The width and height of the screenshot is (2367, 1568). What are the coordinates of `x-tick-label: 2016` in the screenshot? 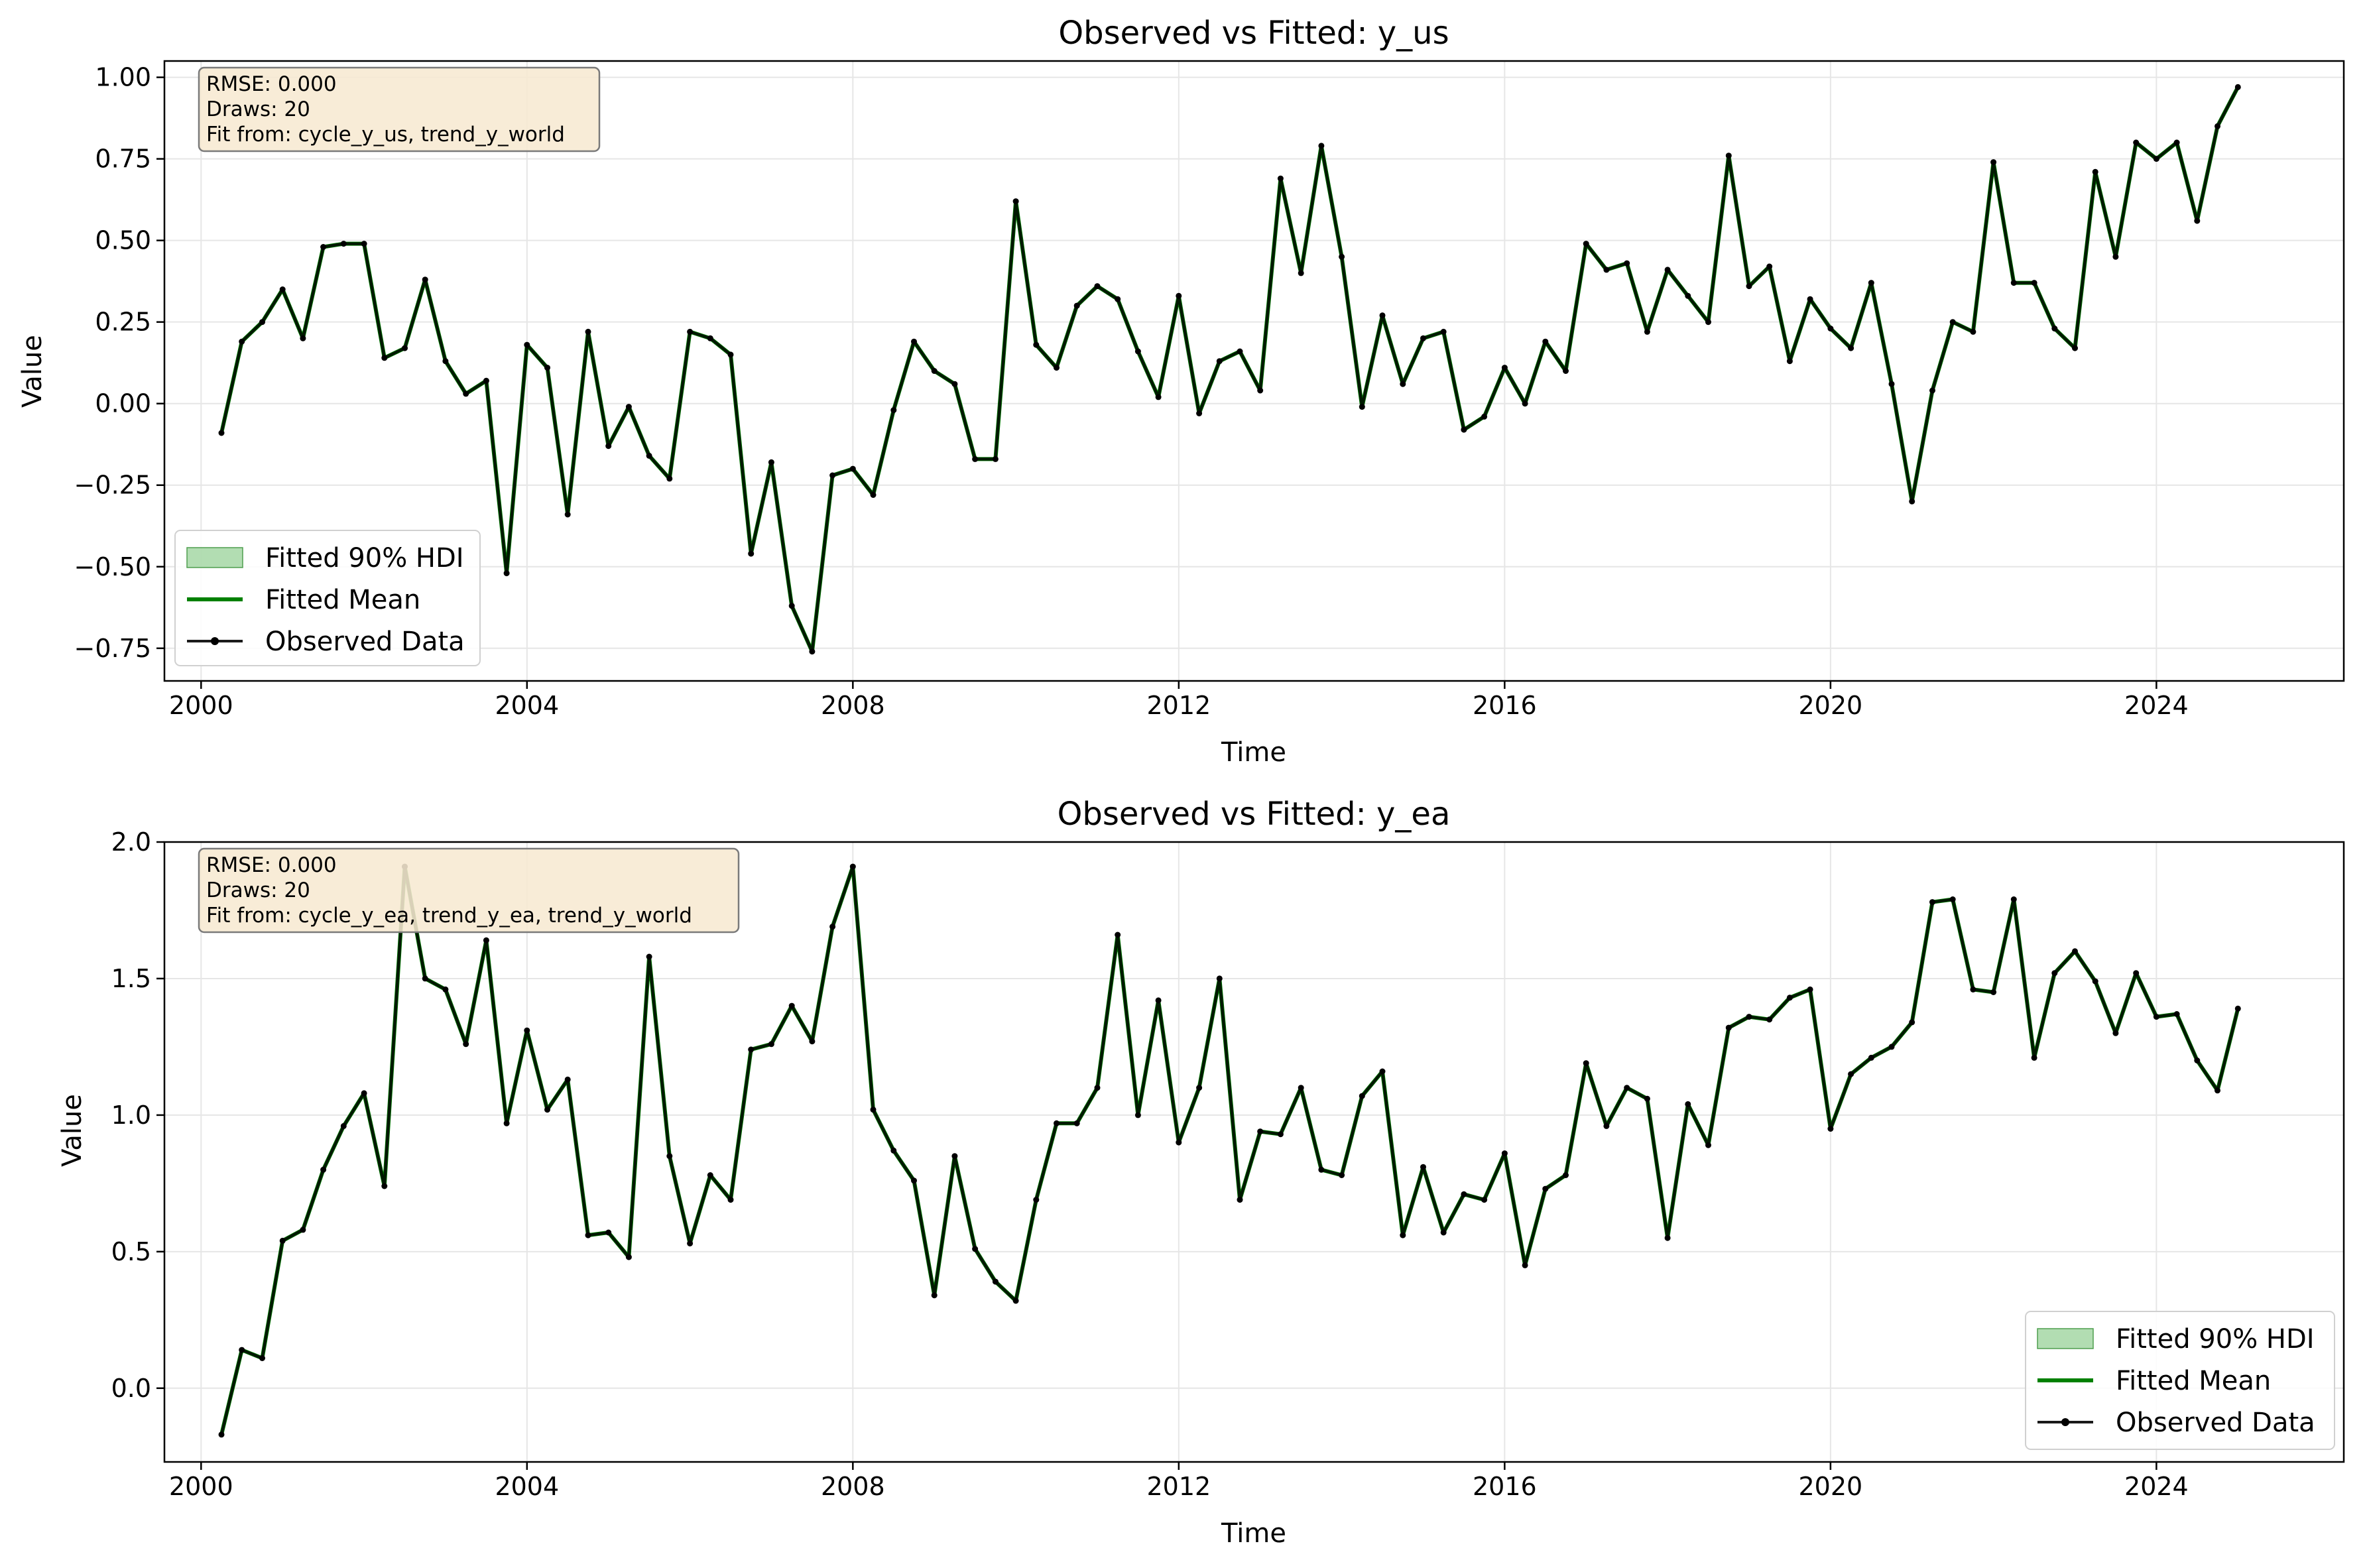 It's located at (1505, 1486).